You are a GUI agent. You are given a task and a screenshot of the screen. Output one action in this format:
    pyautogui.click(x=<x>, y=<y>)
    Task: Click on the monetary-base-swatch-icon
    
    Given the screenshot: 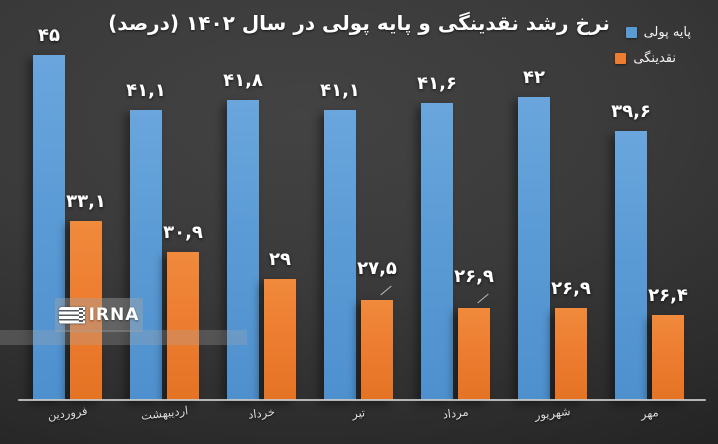 What is the action you would take?
    pyautogui.click(x=631, y=32)
    